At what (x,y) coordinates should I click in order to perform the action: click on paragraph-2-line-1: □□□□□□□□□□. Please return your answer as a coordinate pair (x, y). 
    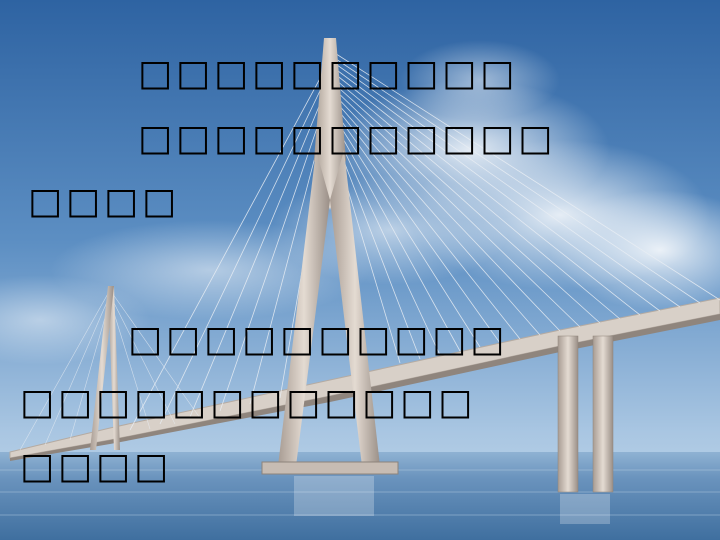
    Looking at the image, I should click on (318, 339).